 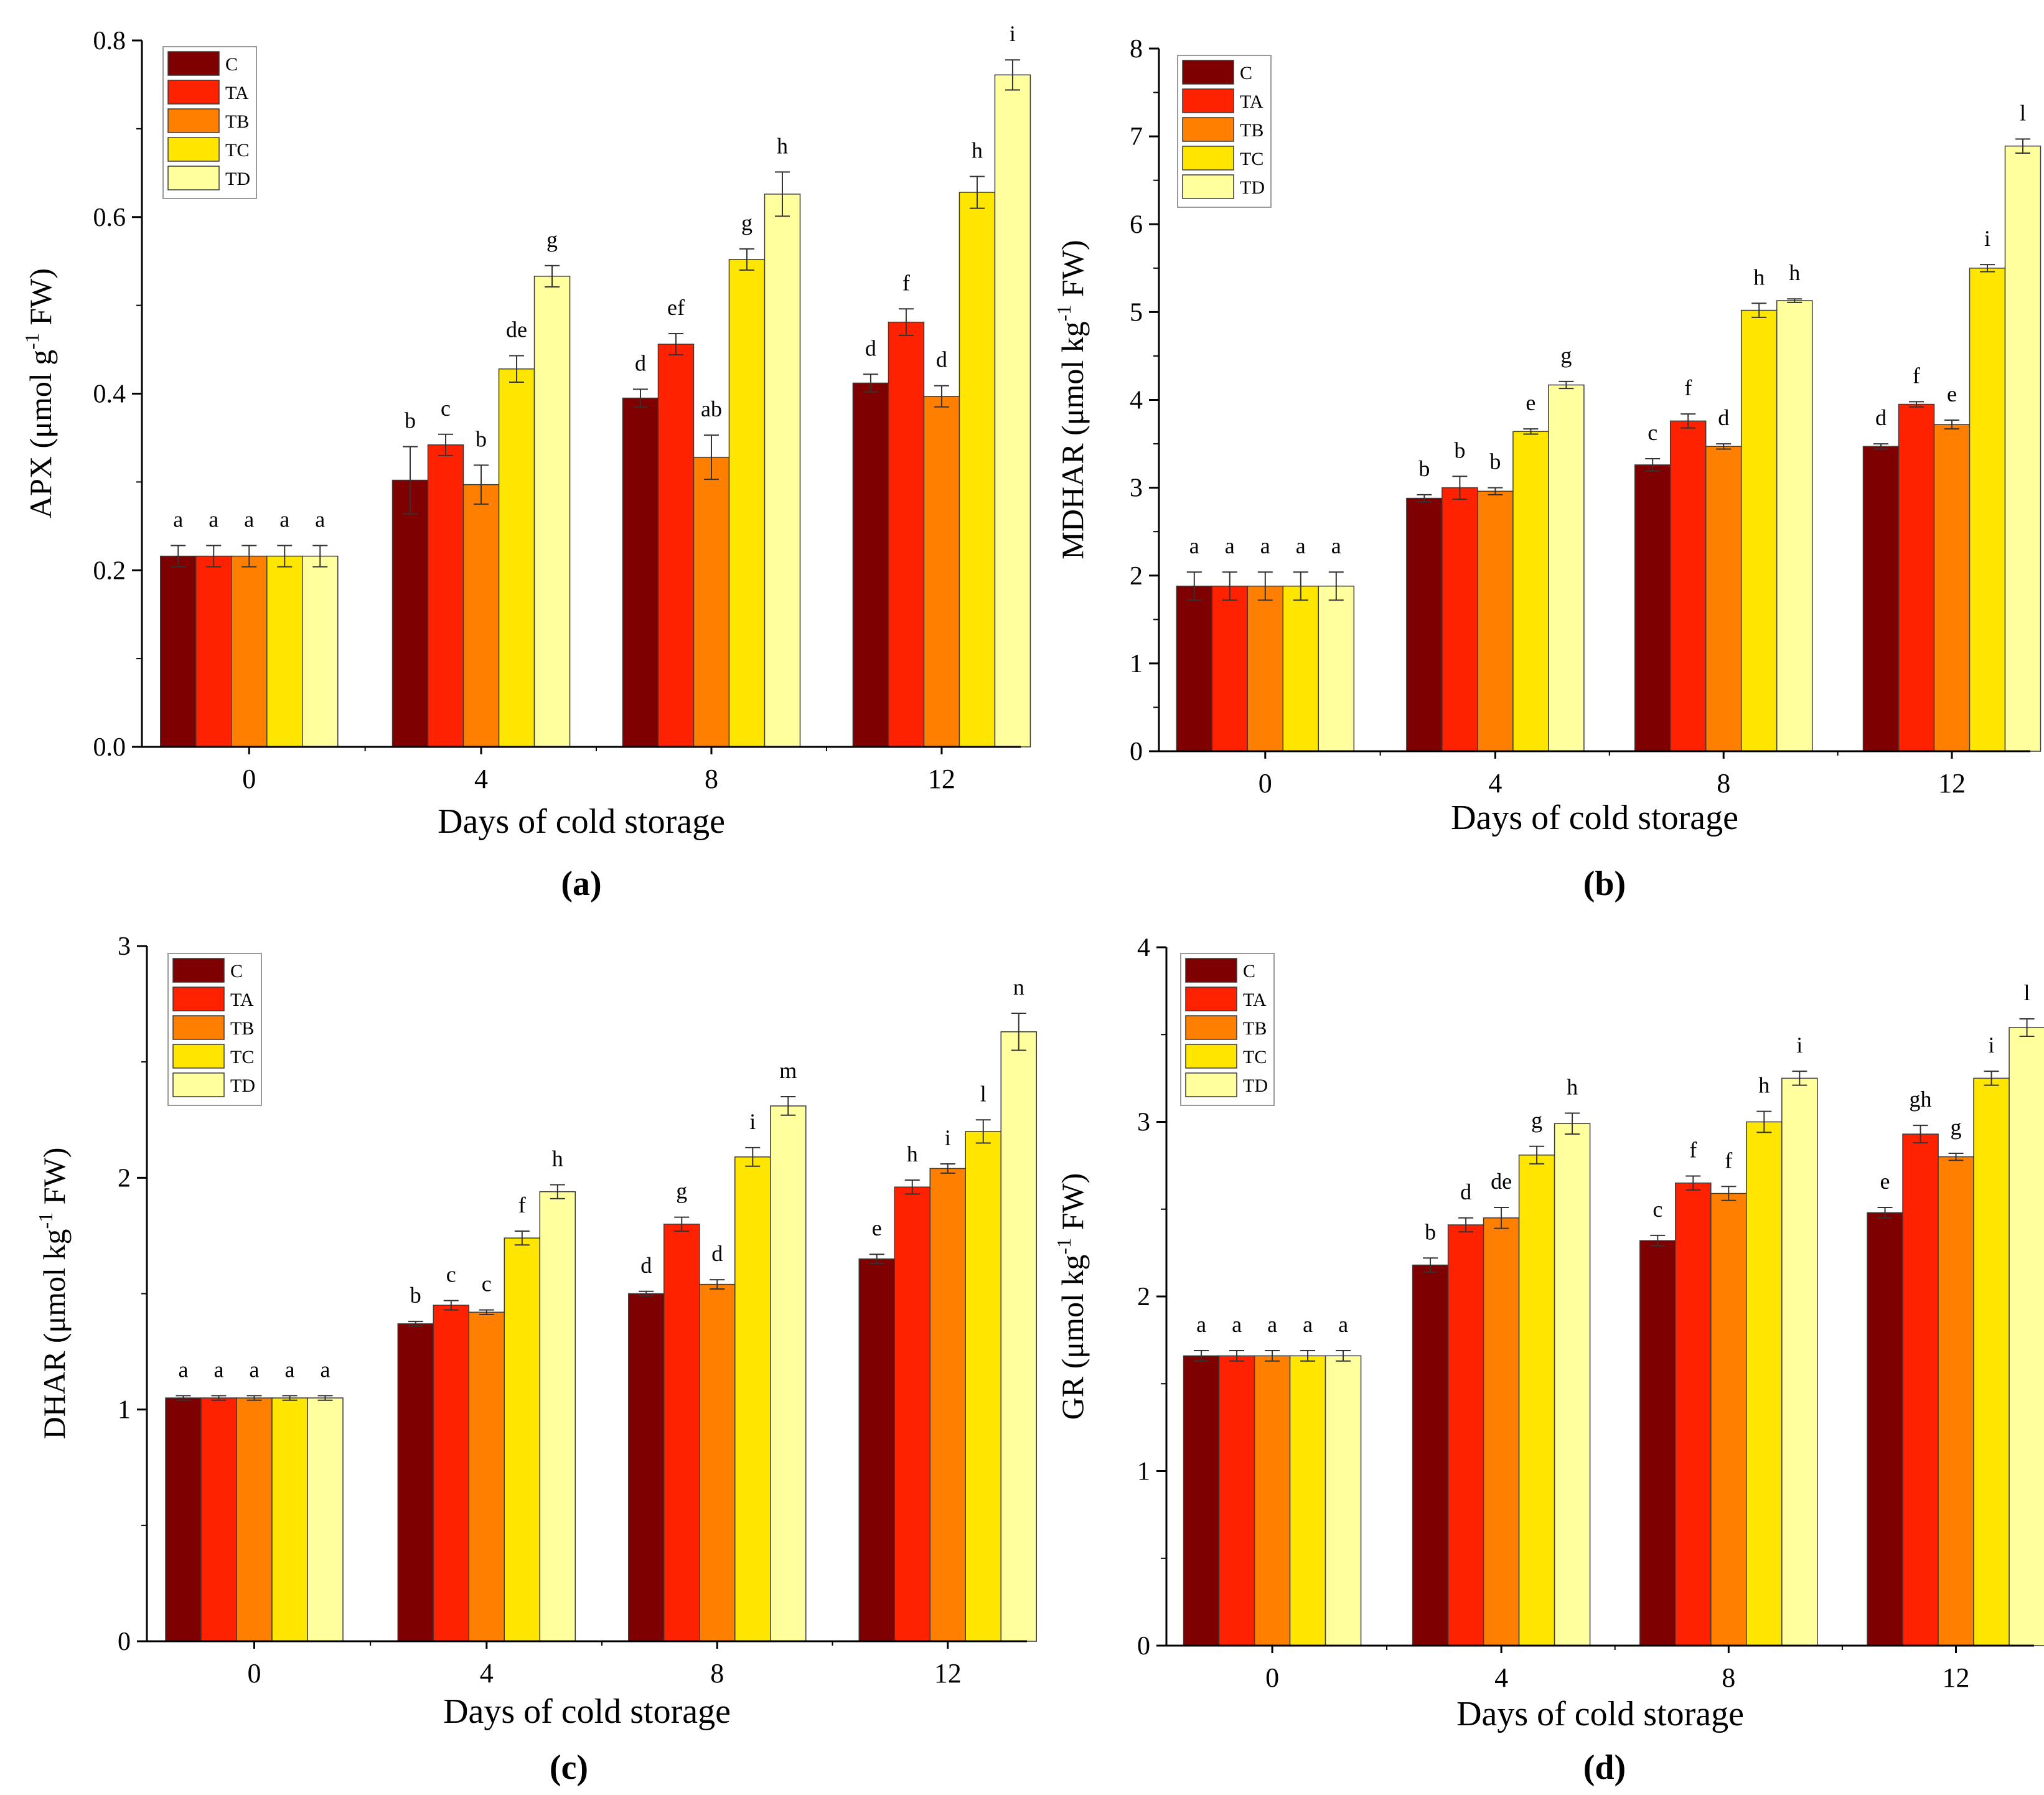 What do you see at coordinates (2023, 112) in the screenshot?
I see `significance-letter: l` at bounding box center [2023, 112].